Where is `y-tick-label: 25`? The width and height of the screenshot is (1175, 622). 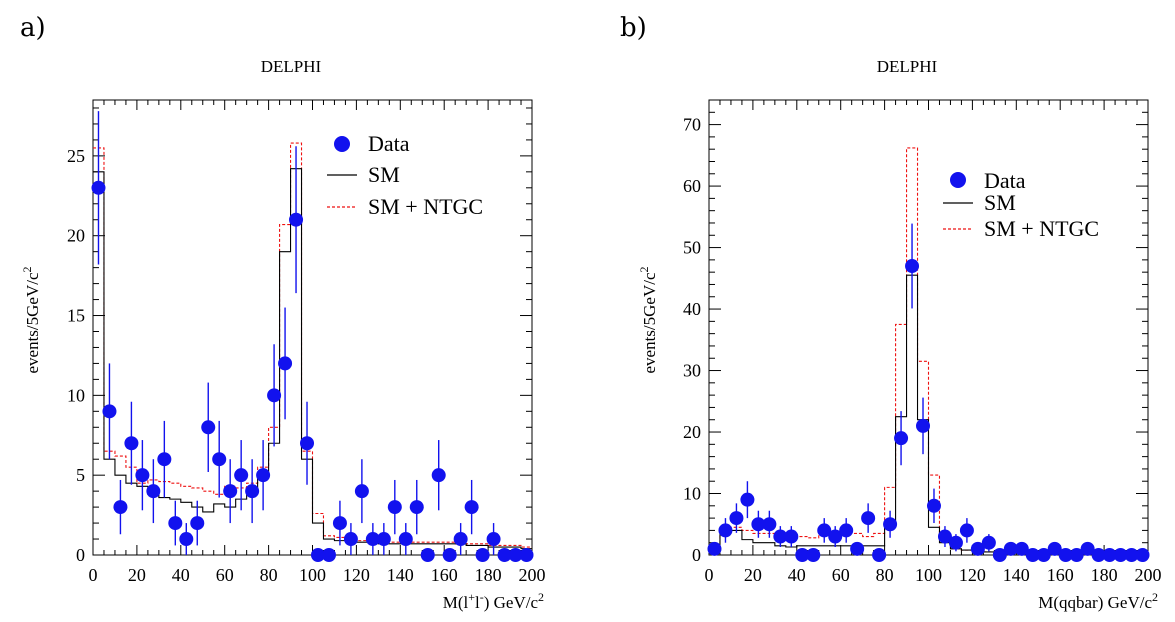 y-tick-label: 25 is located at coordinates (76, 156).